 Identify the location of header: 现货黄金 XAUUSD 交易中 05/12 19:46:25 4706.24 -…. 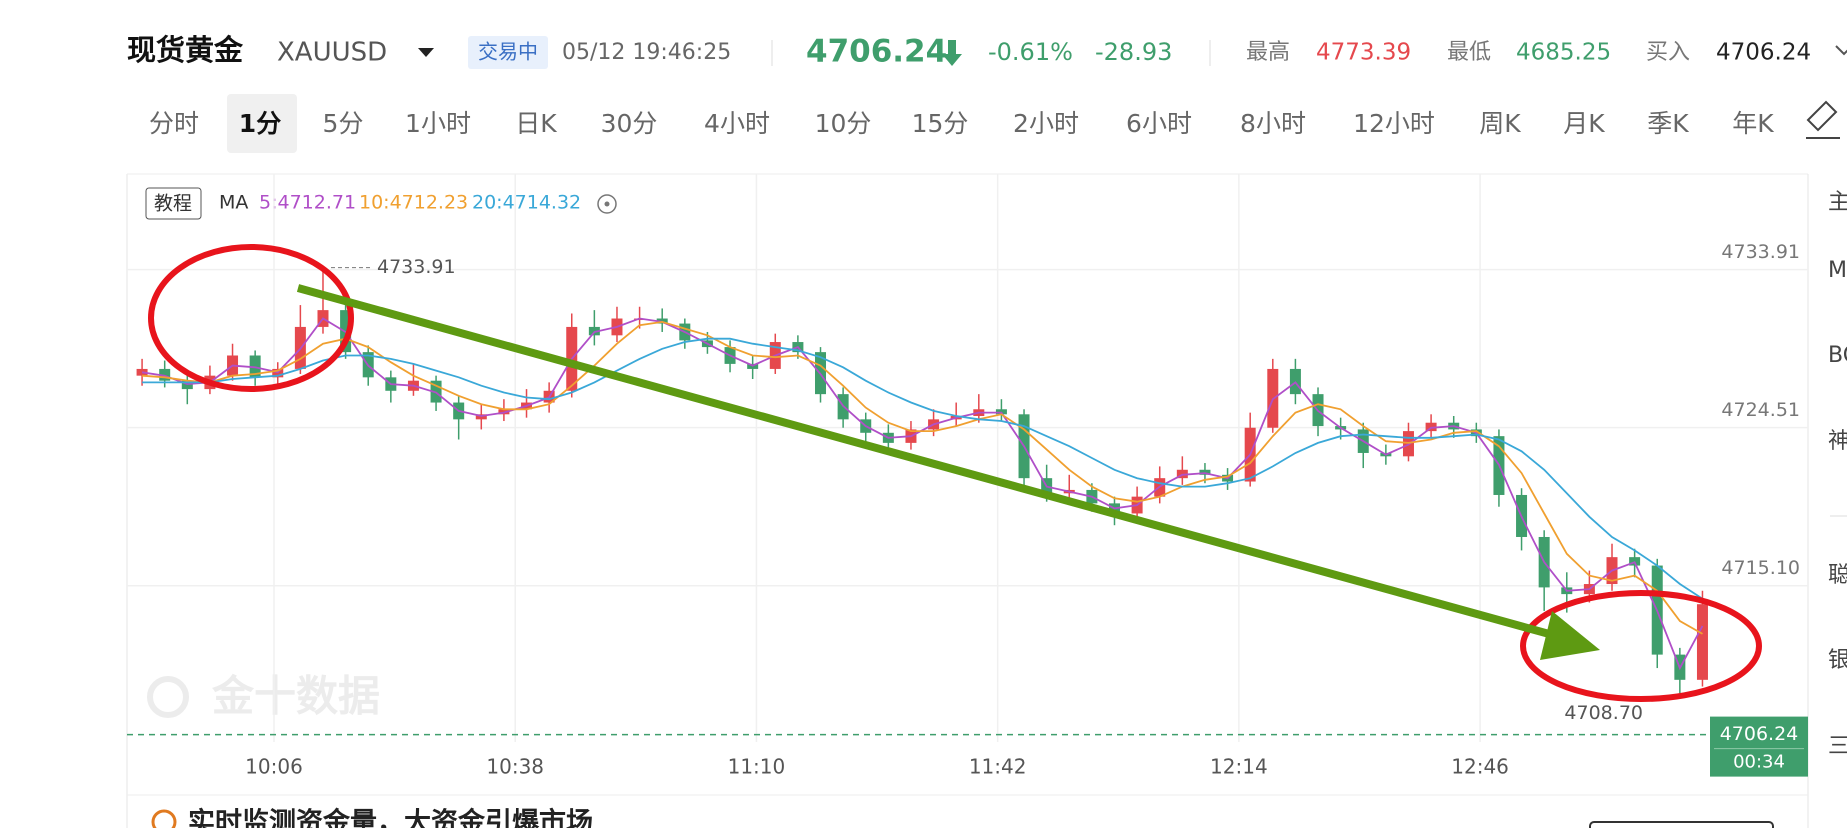
(987, 51).